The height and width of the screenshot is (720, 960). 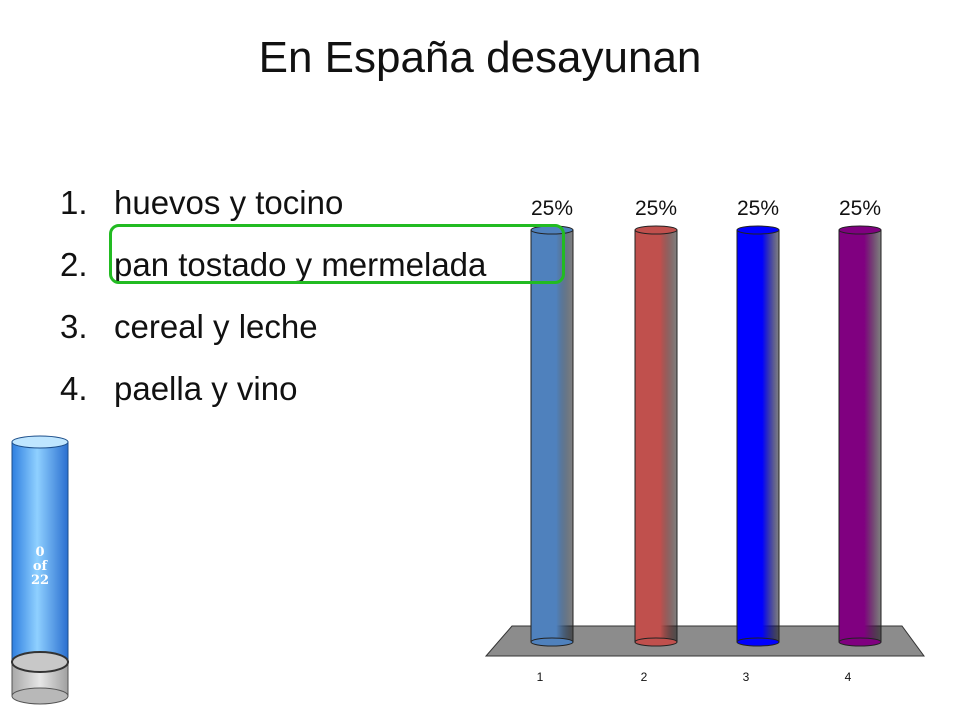 I want to click on response-count-total: 22, so click(x=40, y=580).